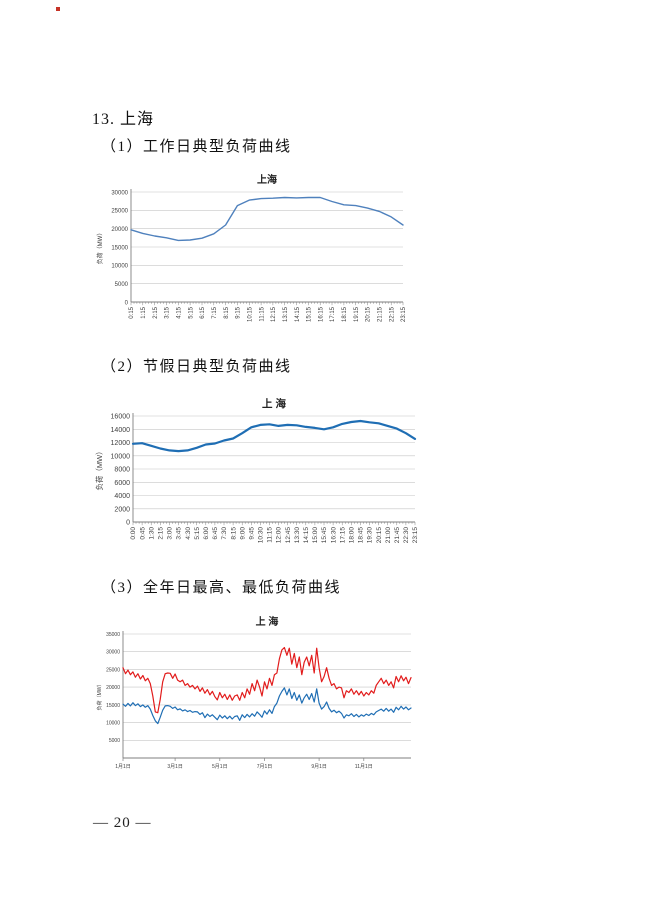  What do you see at coordinates (370, 535) in the screenshot?
I see `svg-text: 19:30` at bounding box center [370, 535].